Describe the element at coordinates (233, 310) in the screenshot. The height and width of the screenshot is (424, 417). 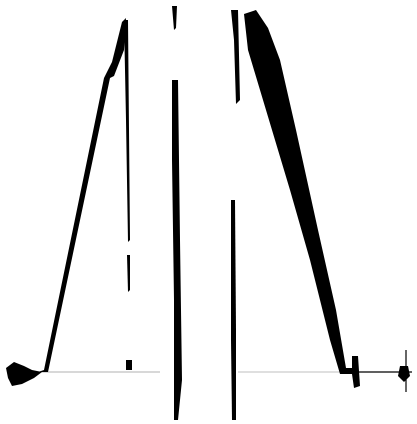
I see `center-right-vertical` at that location.